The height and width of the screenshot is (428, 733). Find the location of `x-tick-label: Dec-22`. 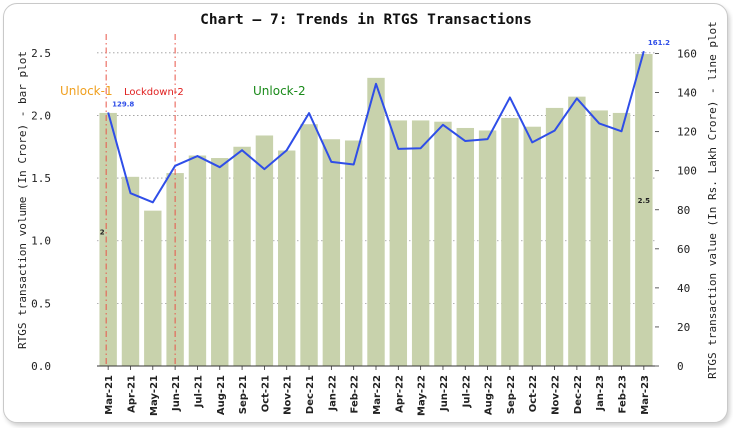

x-tick-label: Dec-22 is located at coordinates (578, 394).